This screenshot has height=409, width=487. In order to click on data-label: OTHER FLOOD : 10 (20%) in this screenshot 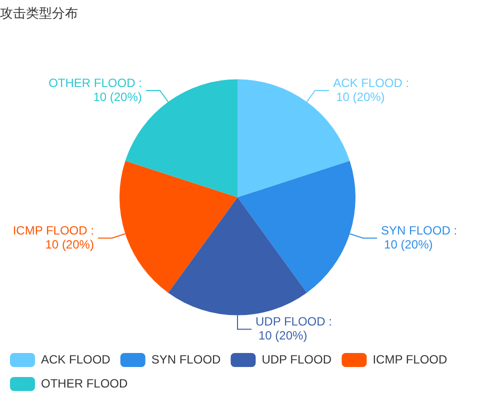, I will do `click(95, 90)`.